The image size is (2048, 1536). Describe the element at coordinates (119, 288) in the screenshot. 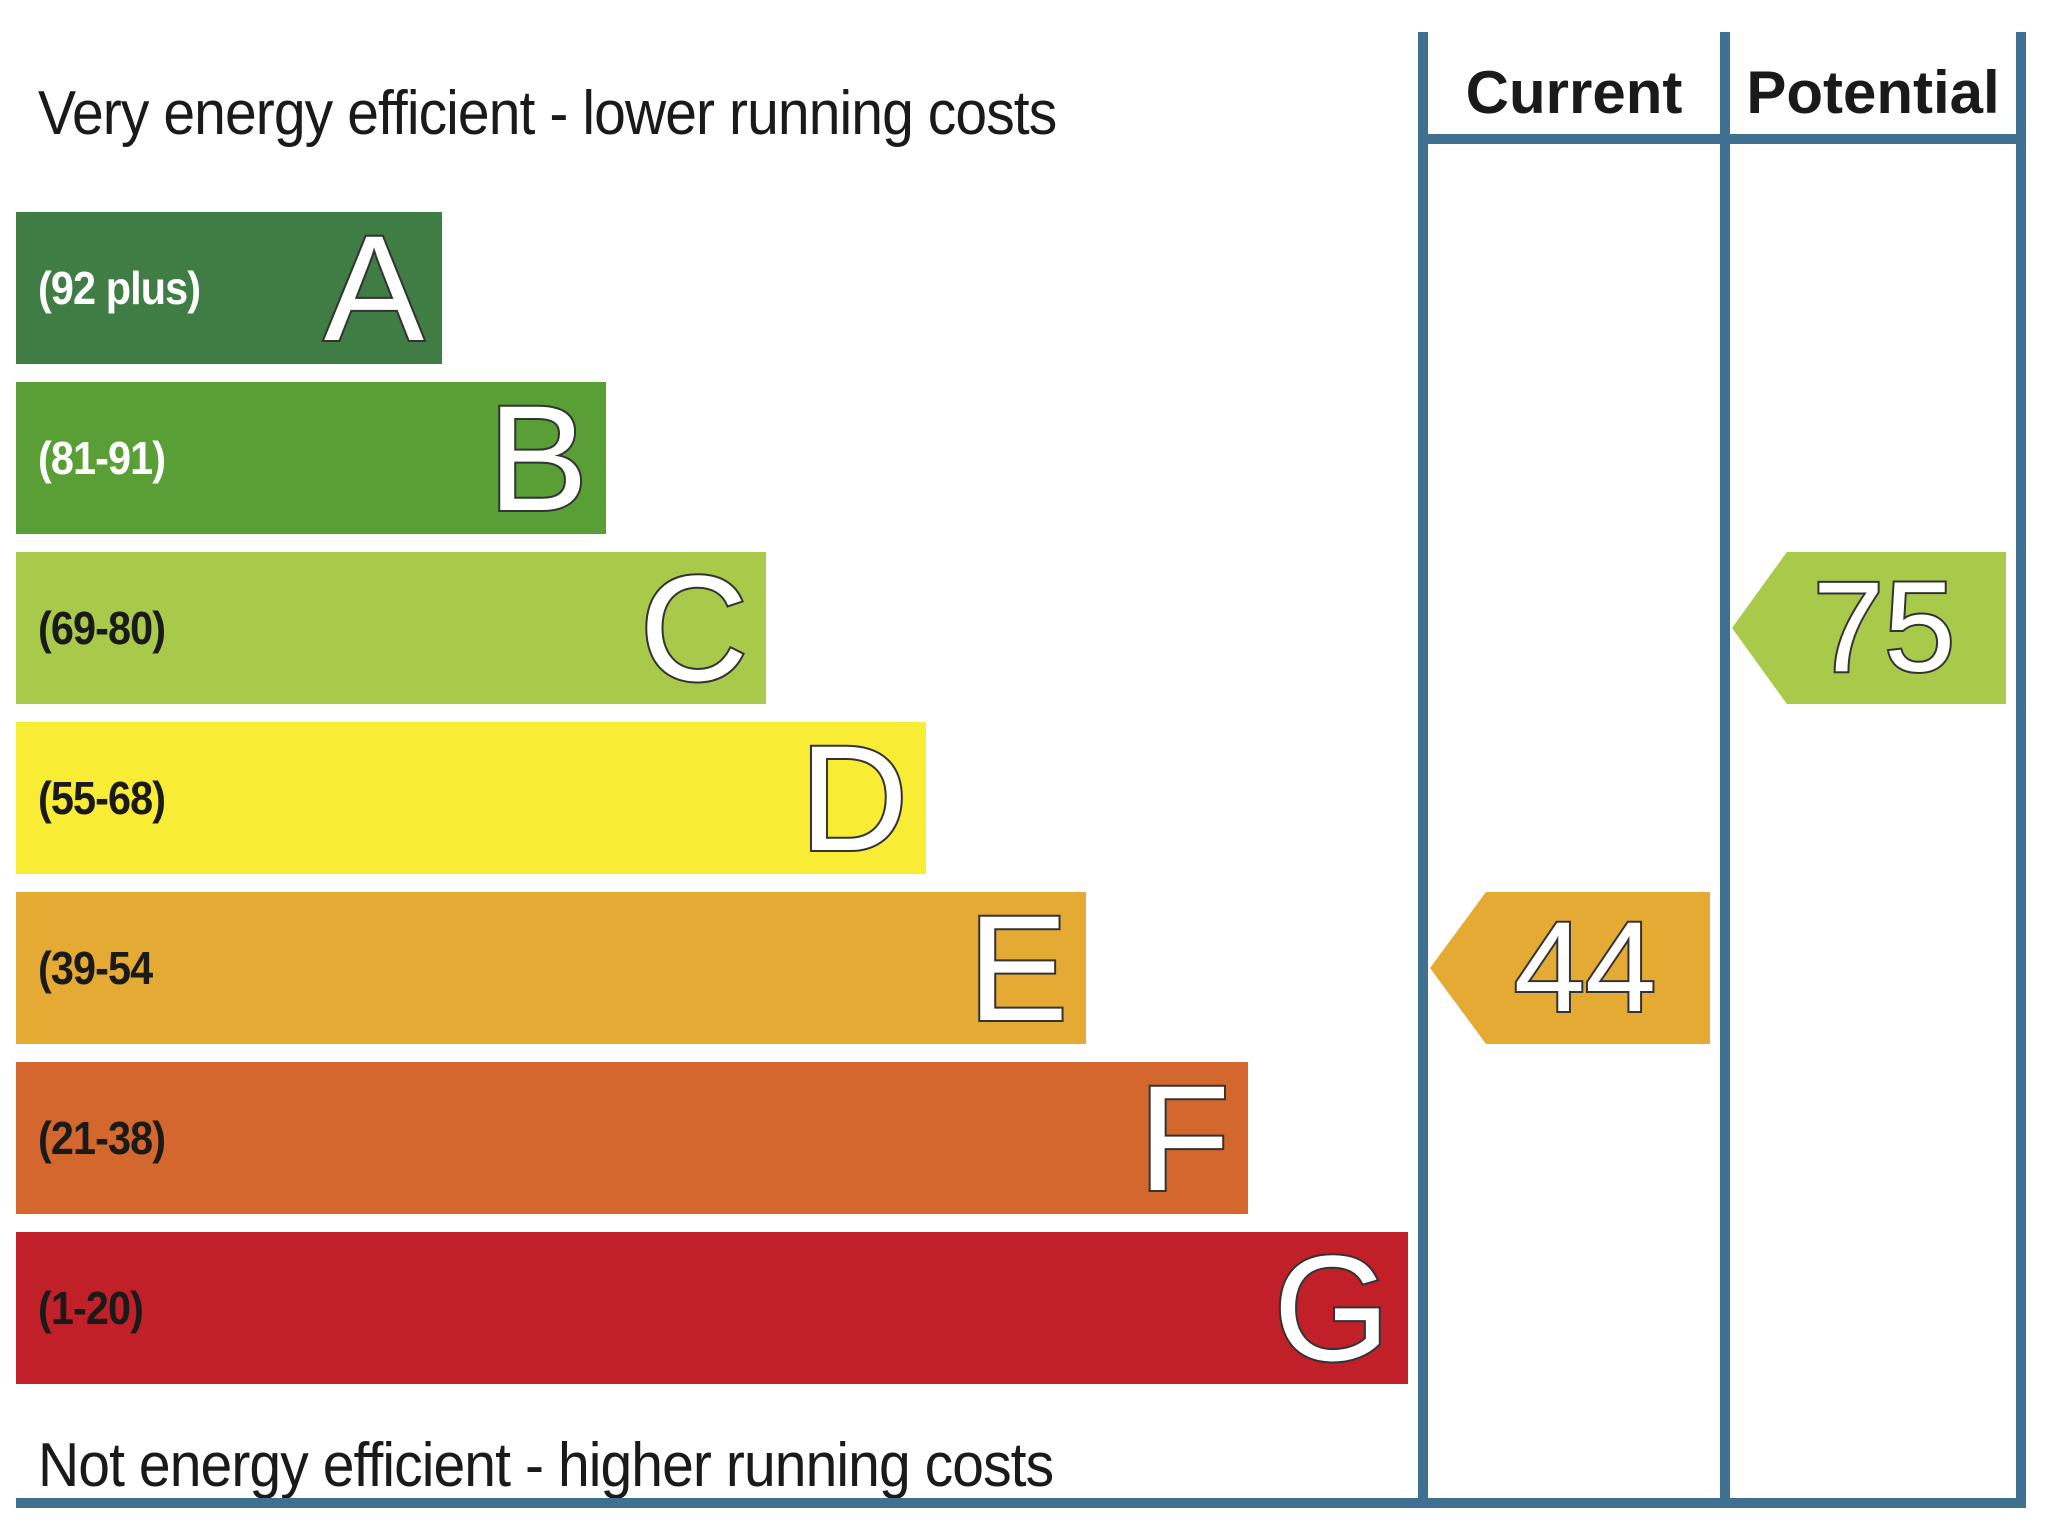

I see `band-range-label: (92 plus)` at that location.